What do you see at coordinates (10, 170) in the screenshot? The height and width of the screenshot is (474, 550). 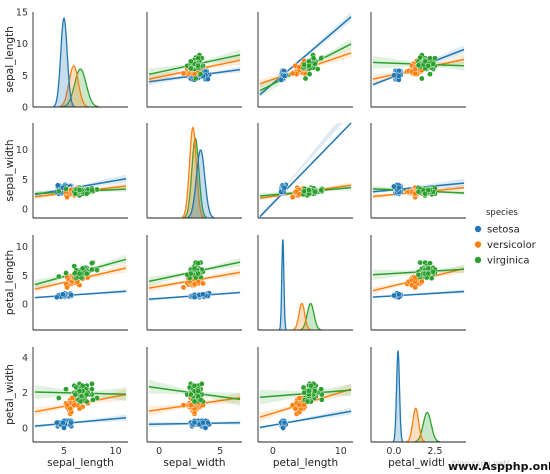 I see `y-axis-label-sepal_width: sepal_width` at bounding box center [10, 170].